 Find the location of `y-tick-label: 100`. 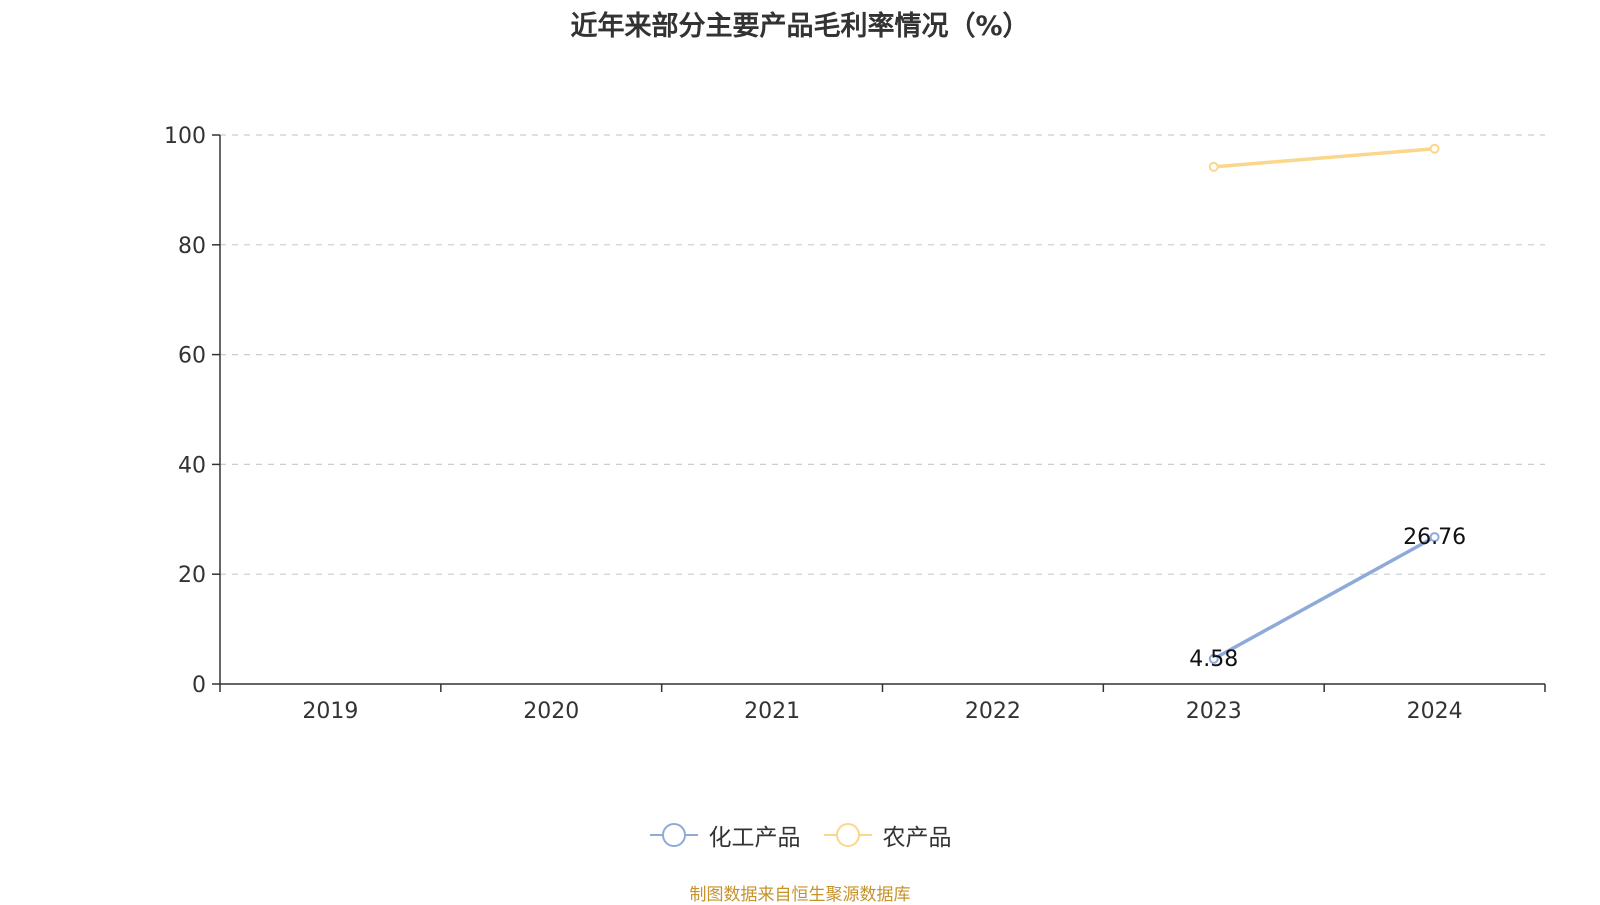

y-tick-label: 100 is located at coordinates (185, 136).